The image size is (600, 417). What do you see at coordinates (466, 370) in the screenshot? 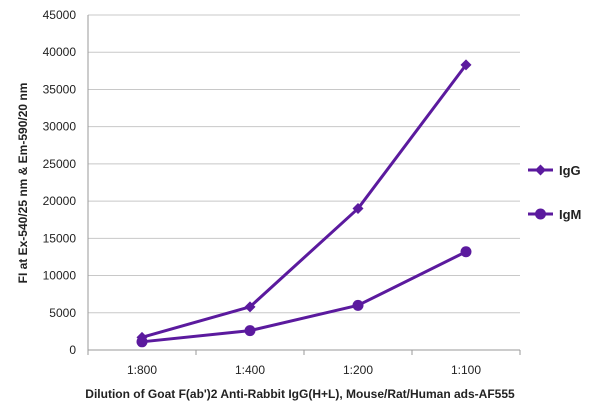
I see `x-tick-label: 1:100` at bounding box center [466, 370].